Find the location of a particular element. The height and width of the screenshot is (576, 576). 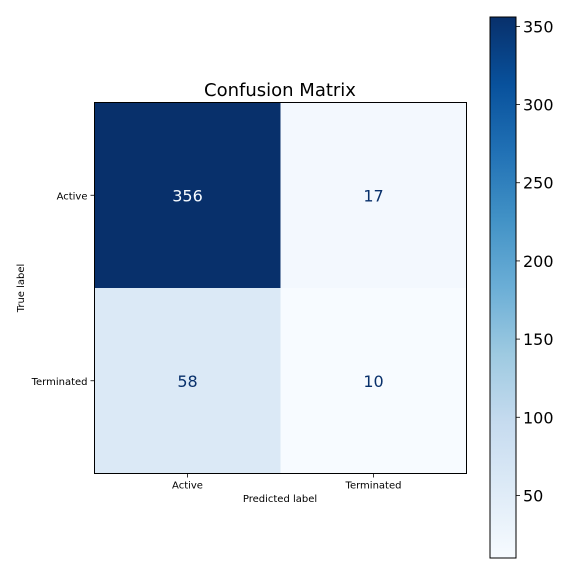

chart-title: Confusion Matrix is located at coordinates (280, 90).